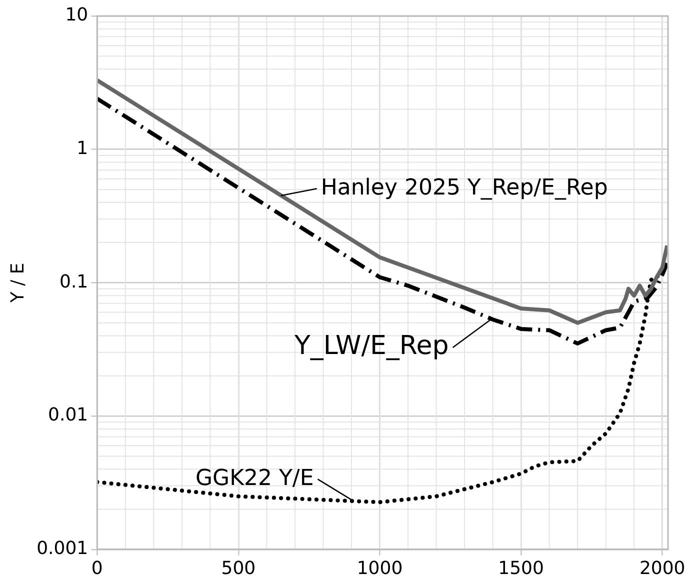  What do you see at coordinates (82, 149) in the screenshot?
I see `y-tick-label: 1` at bounding box center [82, 149].